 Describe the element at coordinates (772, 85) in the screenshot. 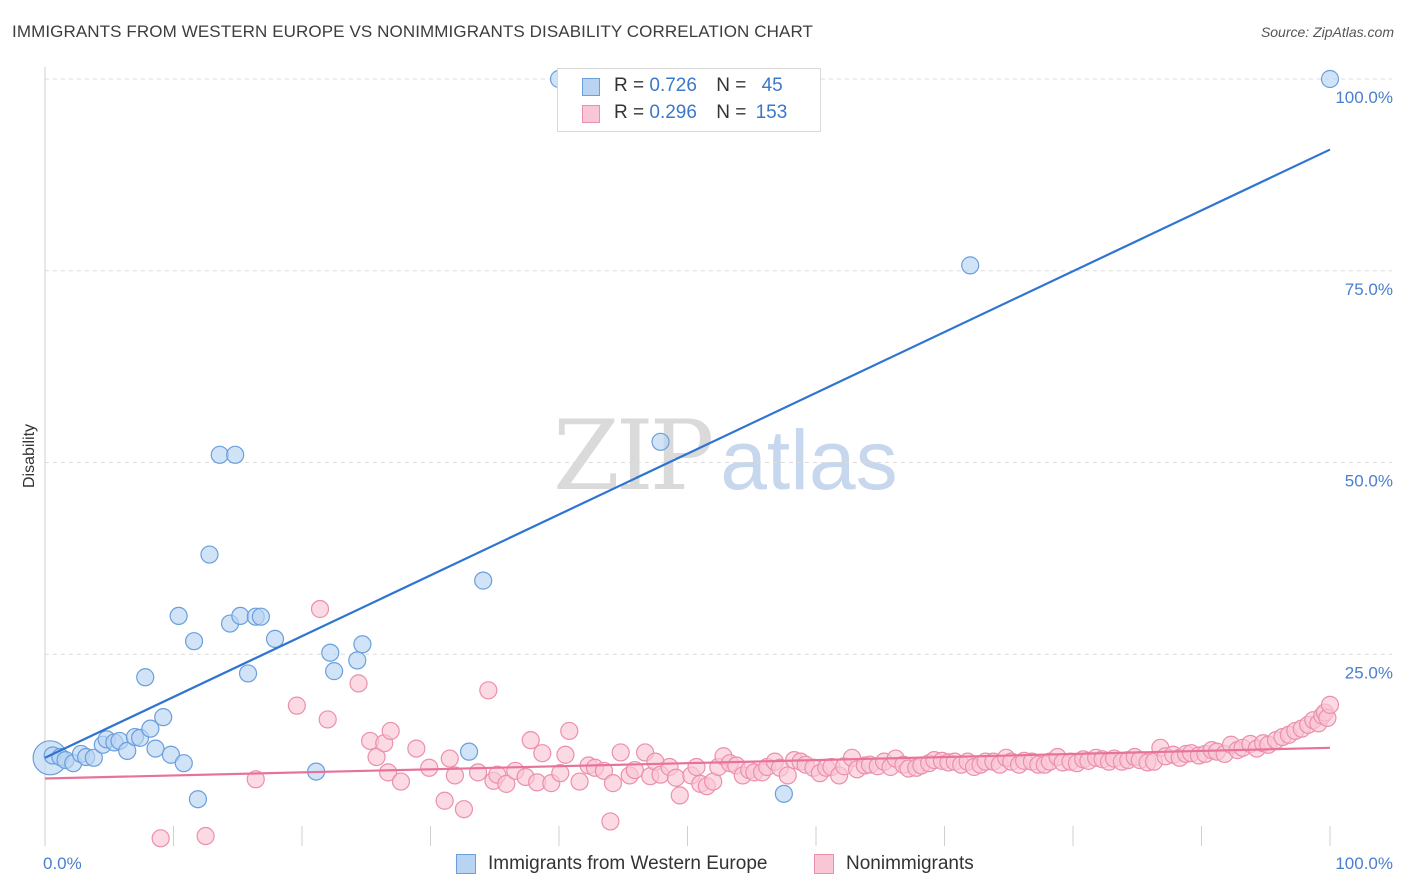

I see `legend-n-value: 45` at that location.